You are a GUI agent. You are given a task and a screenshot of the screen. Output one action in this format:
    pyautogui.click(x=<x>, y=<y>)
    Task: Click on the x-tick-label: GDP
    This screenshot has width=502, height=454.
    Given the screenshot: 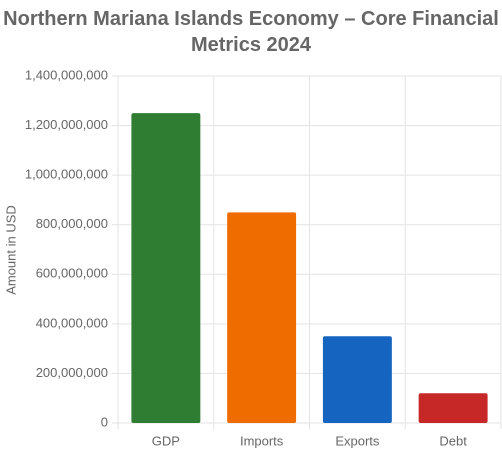 What is the action you would take?
    pyautogui.click(x=166, y=440)
    